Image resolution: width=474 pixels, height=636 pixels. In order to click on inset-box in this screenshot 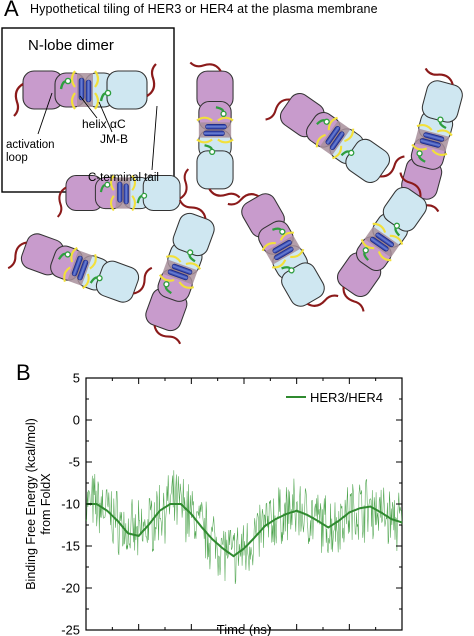, I will do `click(88, 110)`.